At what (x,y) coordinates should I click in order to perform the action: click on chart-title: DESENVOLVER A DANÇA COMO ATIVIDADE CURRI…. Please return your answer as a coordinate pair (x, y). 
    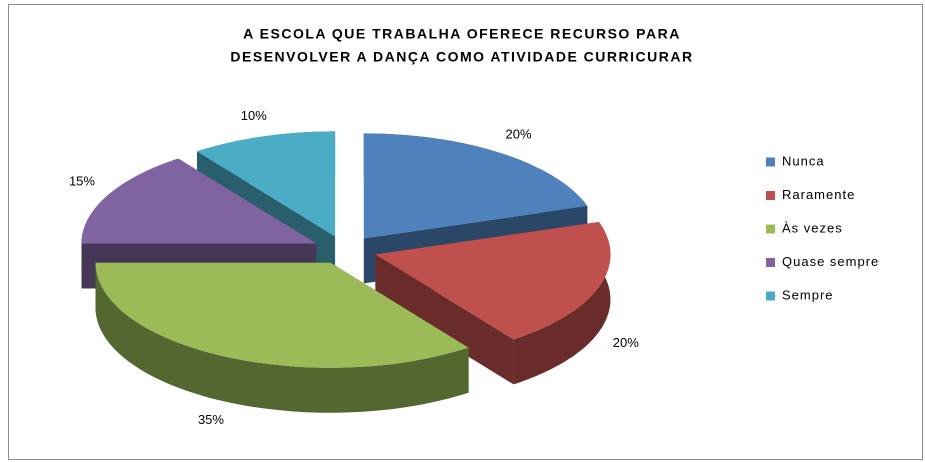
    Looking at the image, I should click on (461, 57).